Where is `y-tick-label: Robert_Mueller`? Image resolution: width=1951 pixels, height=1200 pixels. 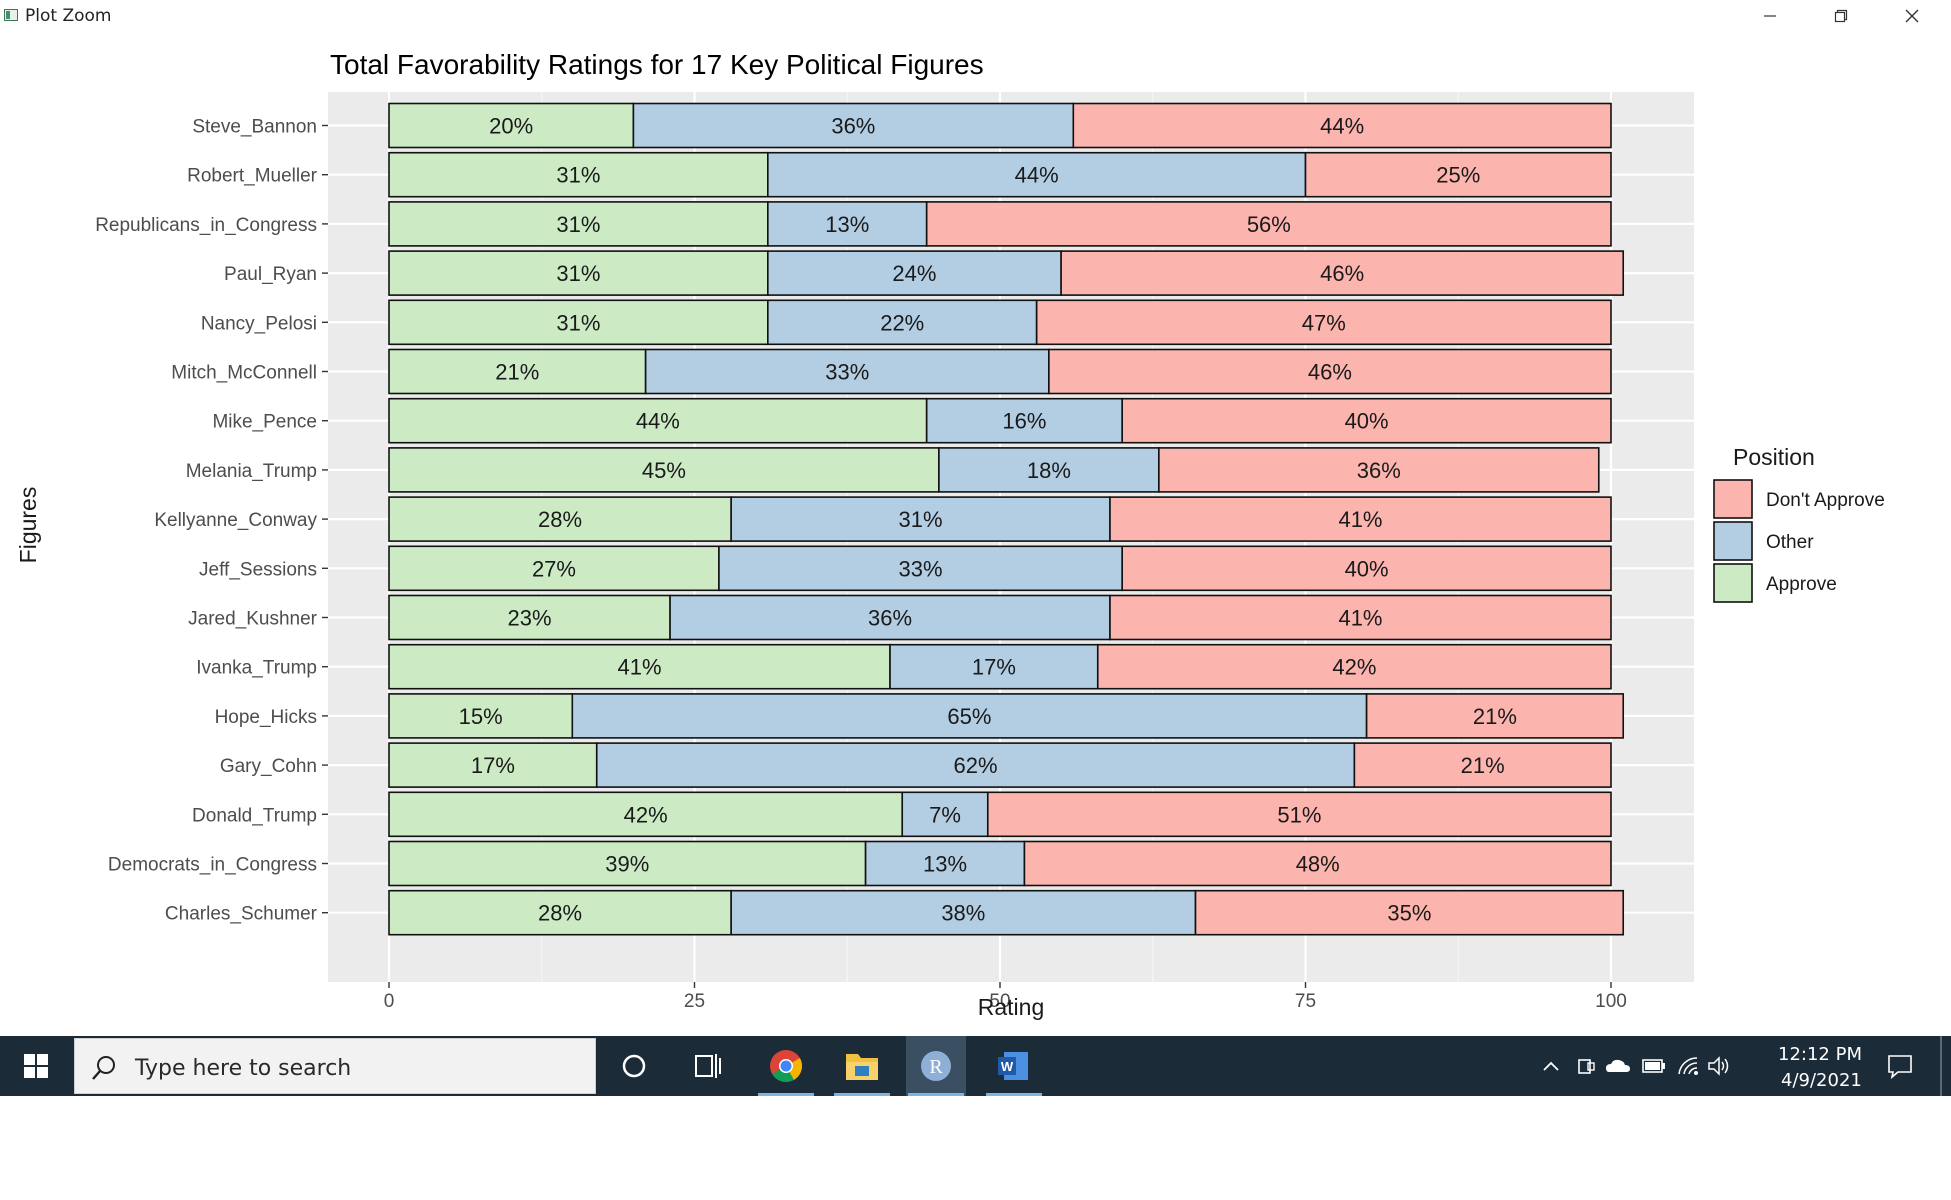
y-tick-label: Robert_Mueller is located at coordinates (252, 176).